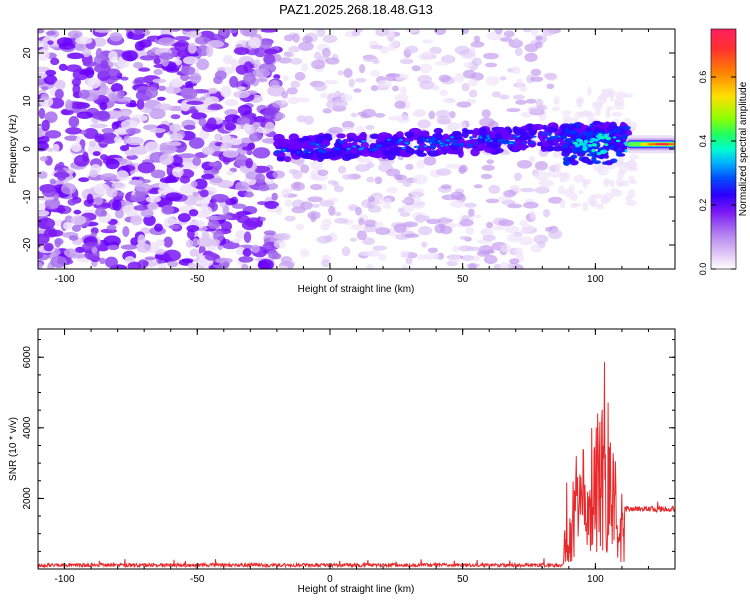 This screenshot has width=750, height=600. Describe the element at coordinates (27, 244) in the screenshot. I see `y-tick-label: -20` at that location.